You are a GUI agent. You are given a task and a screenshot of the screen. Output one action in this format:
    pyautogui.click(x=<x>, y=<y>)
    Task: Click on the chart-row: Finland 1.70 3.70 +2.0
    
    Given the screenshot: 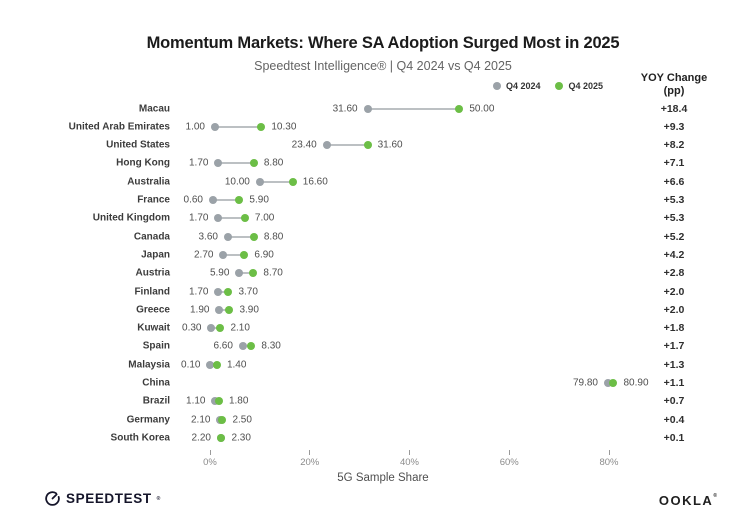 What is the action you would take?
    pyautogui.click(x=372, y=292)
    